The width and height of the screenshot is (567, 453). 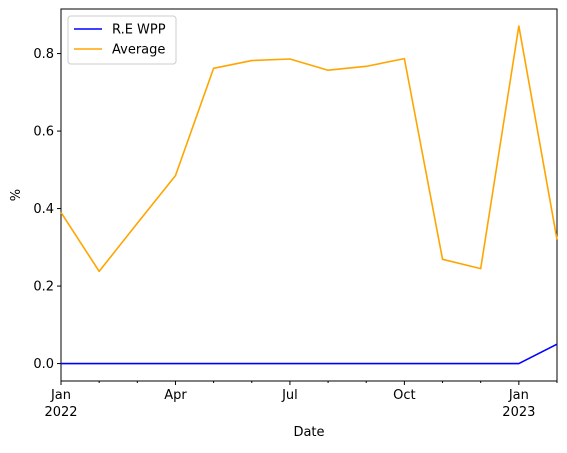 What do you see at coordinates (404, 395) in the screenshot?
I see `x-tick-label: Oct` at bounding box center [404, 395].